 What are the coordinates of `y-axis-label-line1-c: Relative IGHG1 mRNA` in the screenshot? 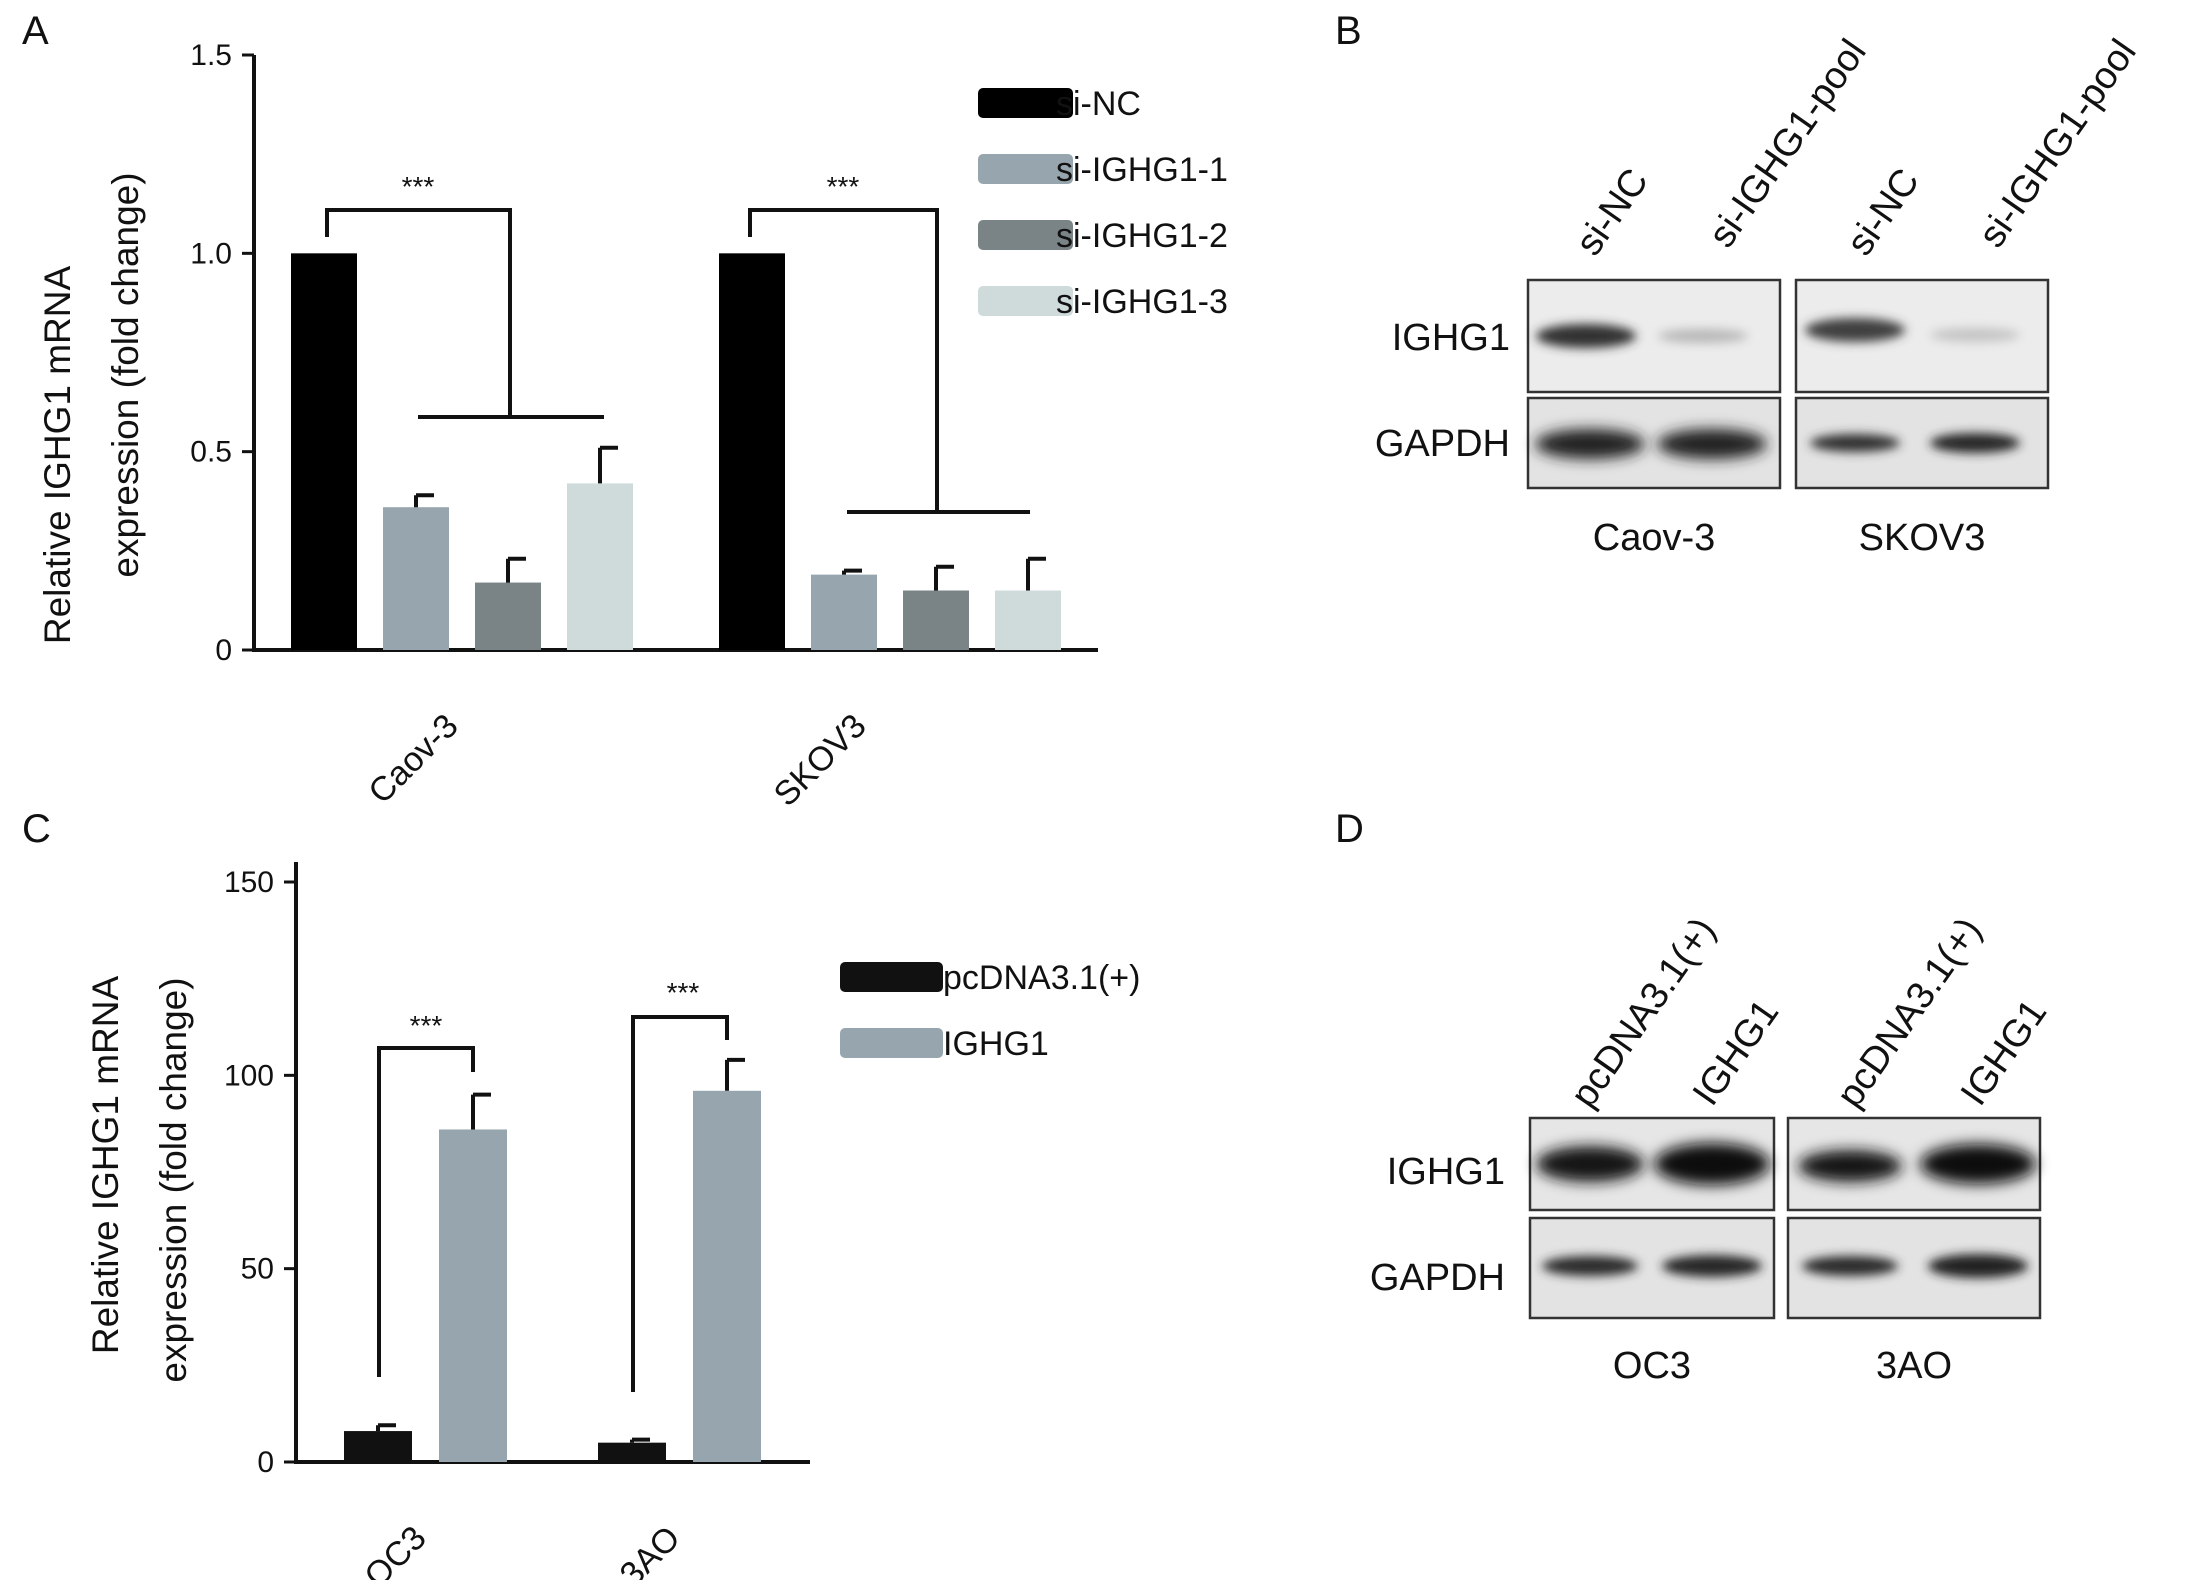 It's located at (105, 1165).